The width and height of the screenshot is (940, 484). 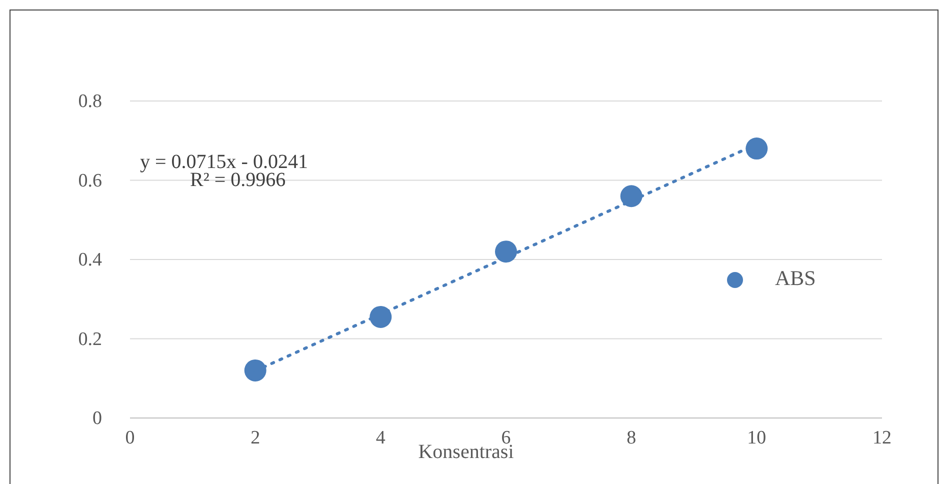 What do you see at coordinates (795, 278) in the screenshot?
I see `legend-label: ABS` at bounding box center [795, 278].